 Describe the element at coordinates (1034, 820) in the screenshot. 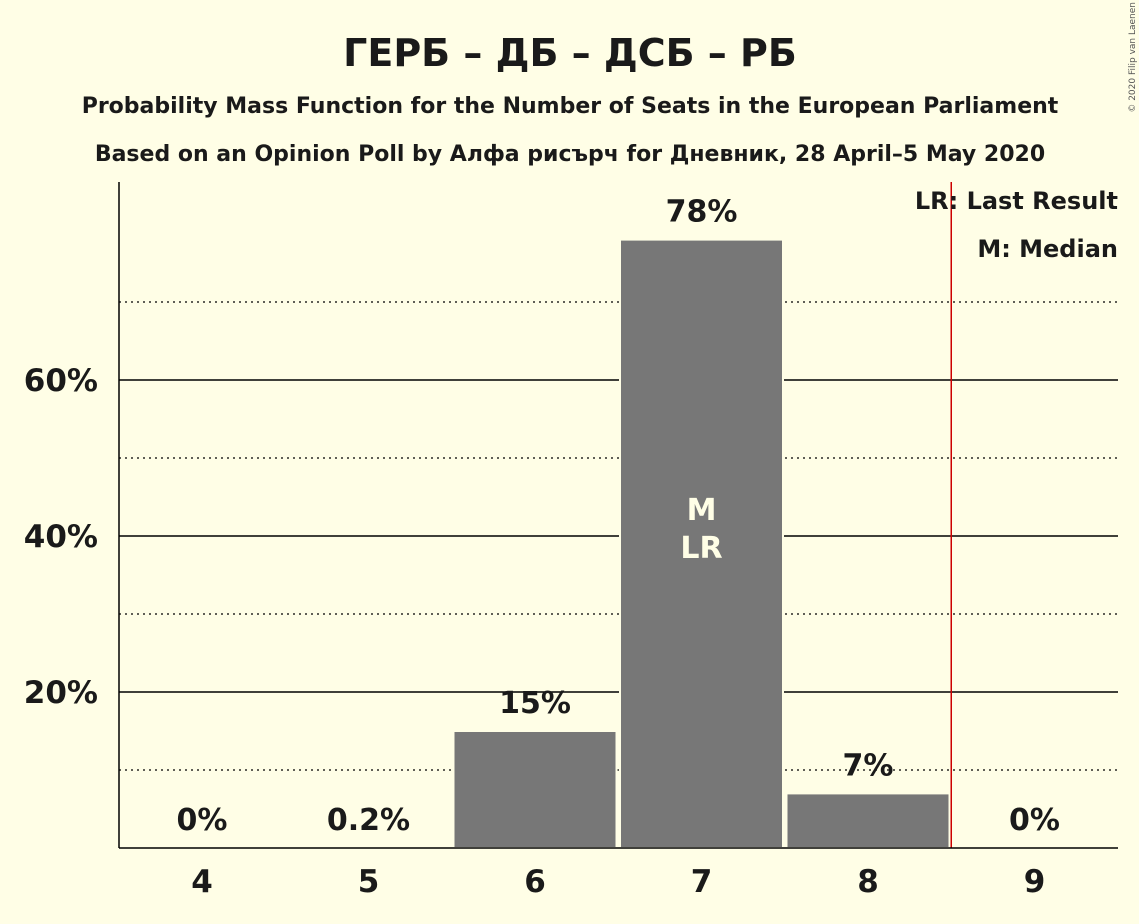

I see `value-label-seats-9: 0%` at that location.